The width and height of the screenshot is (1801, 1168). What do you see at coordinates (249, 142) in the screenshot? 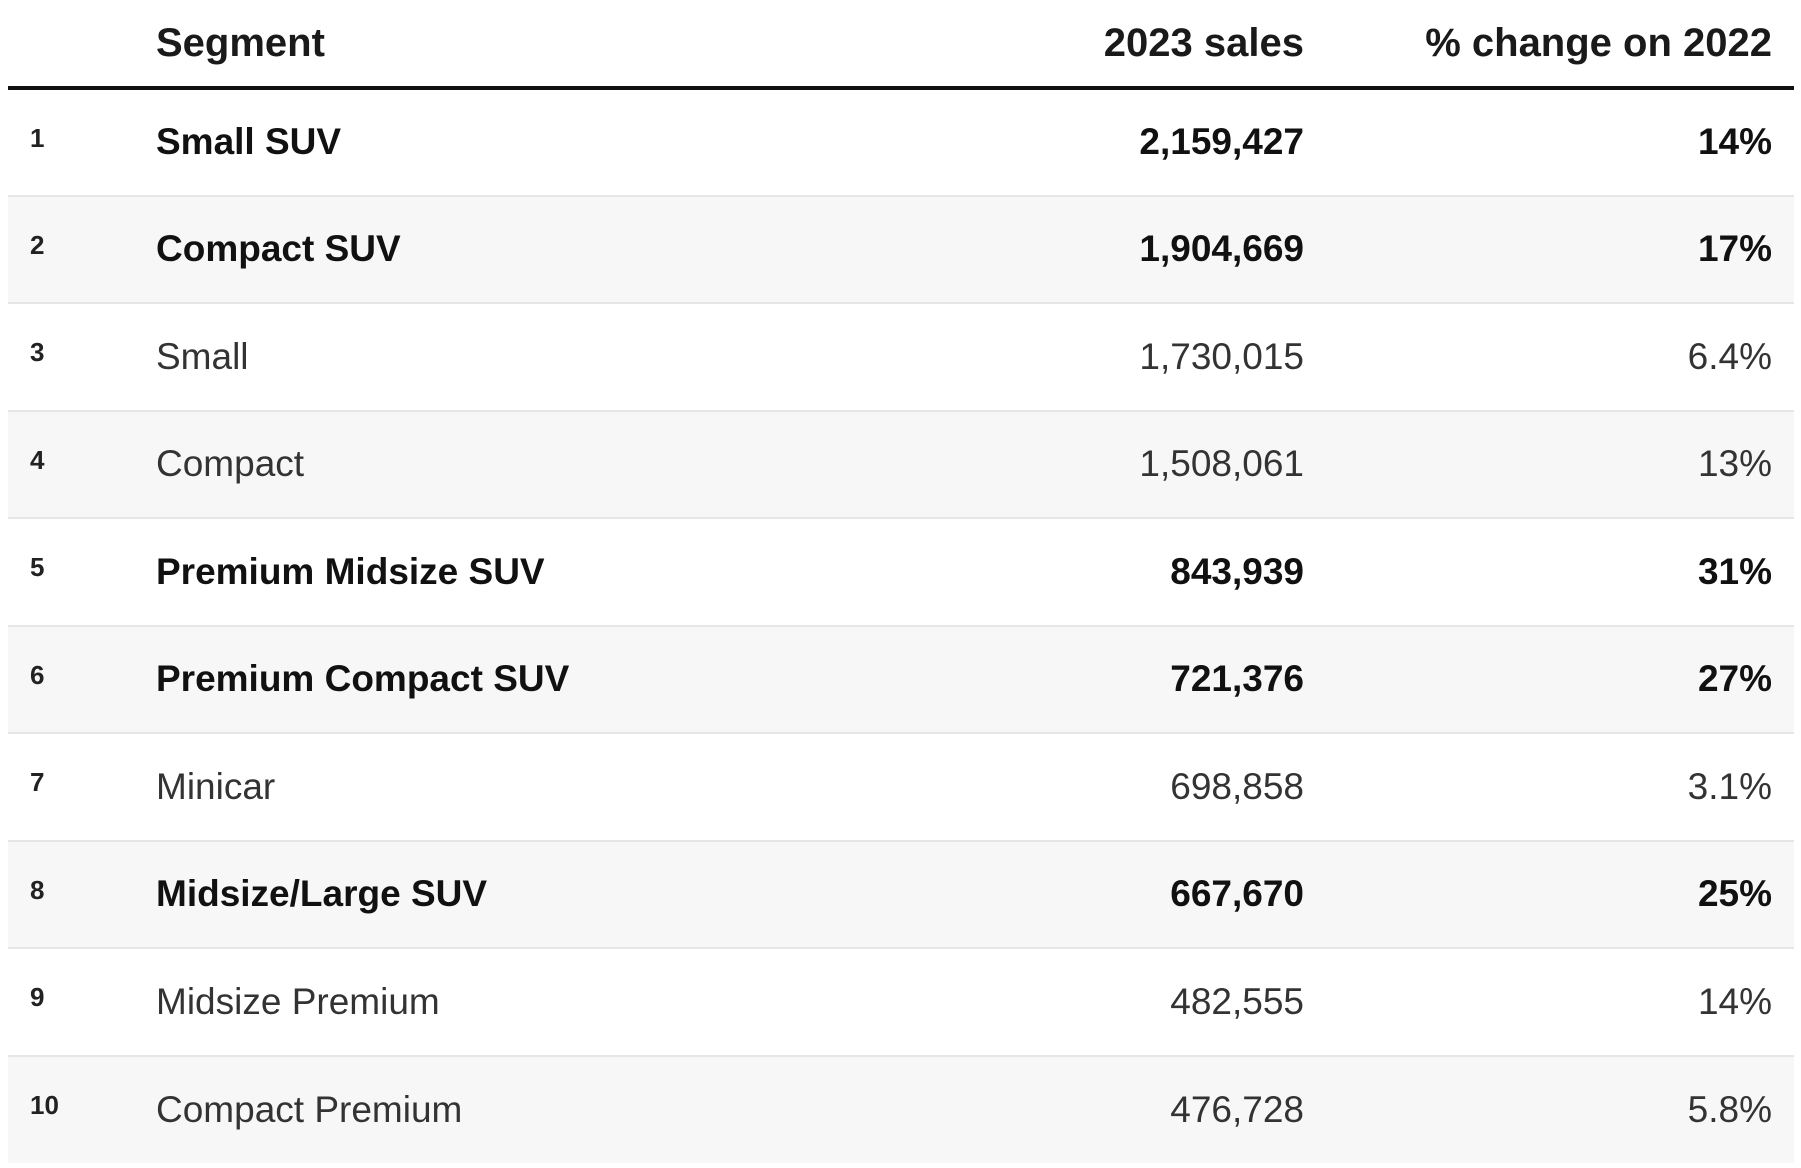
I see `row-segment: Small SUV` at bounding box center [249, 142].